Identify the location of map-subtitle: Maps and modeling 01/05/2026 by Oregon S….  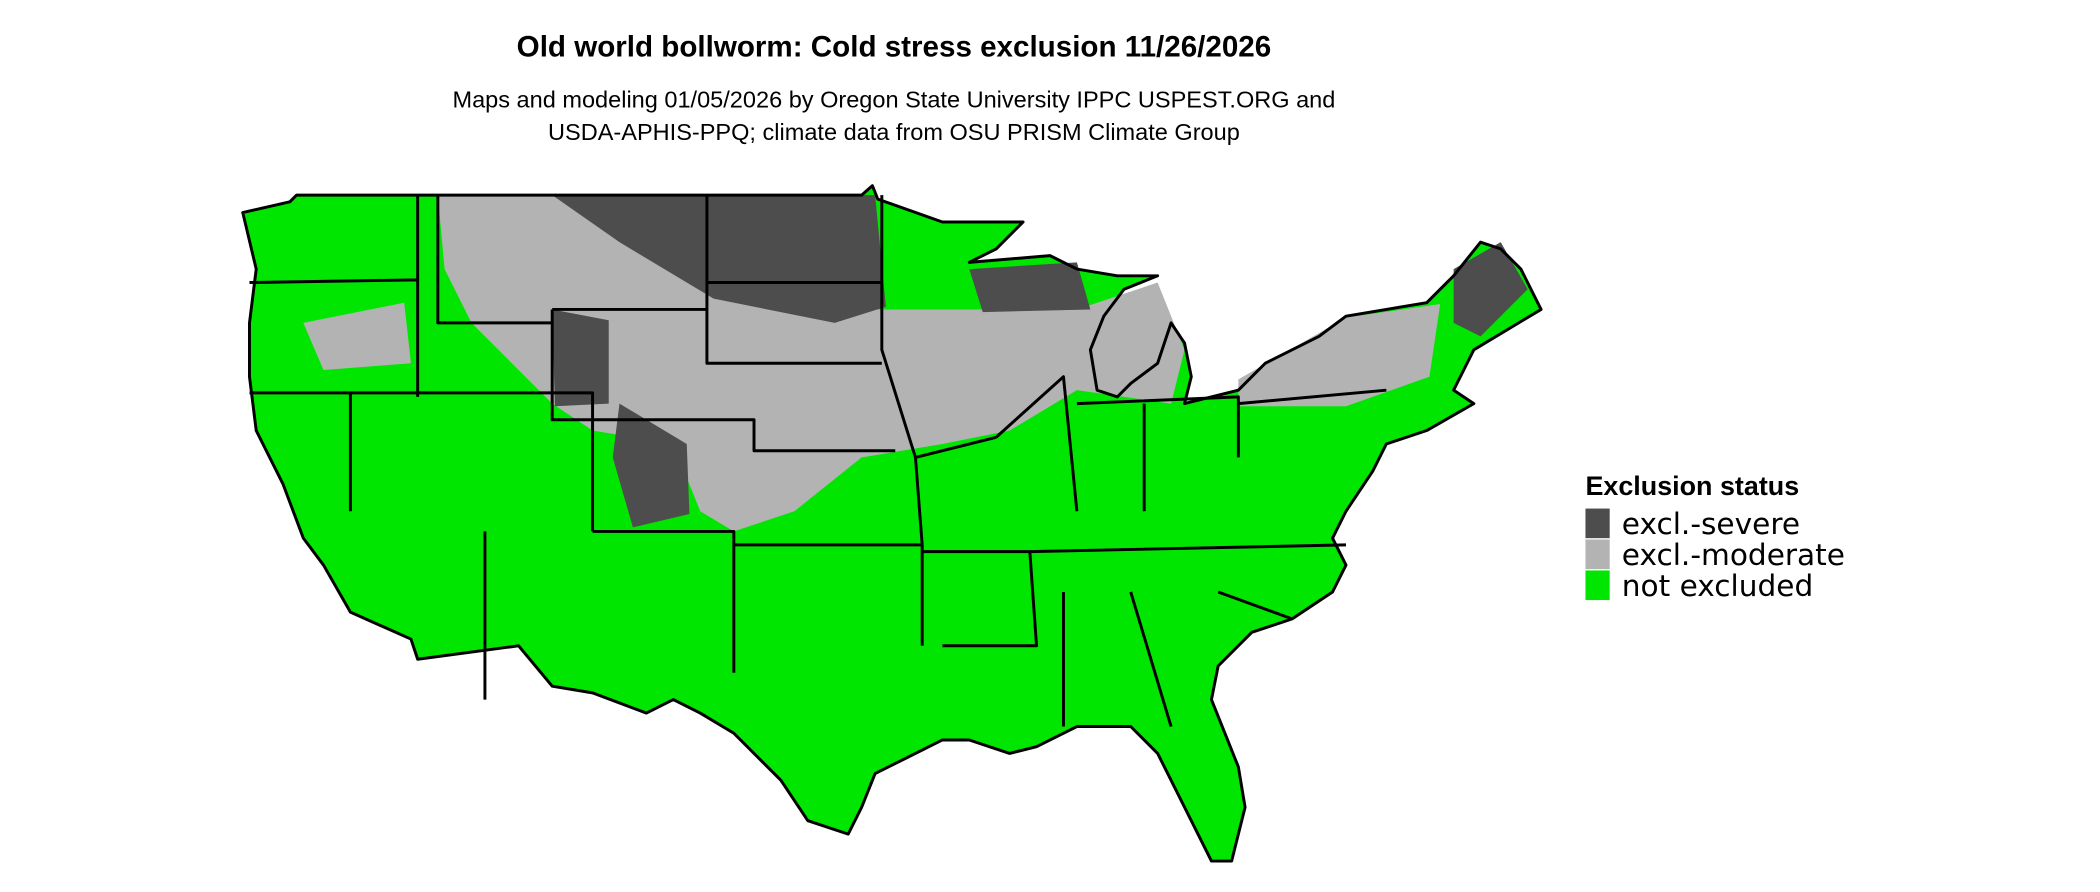
(893, 100).